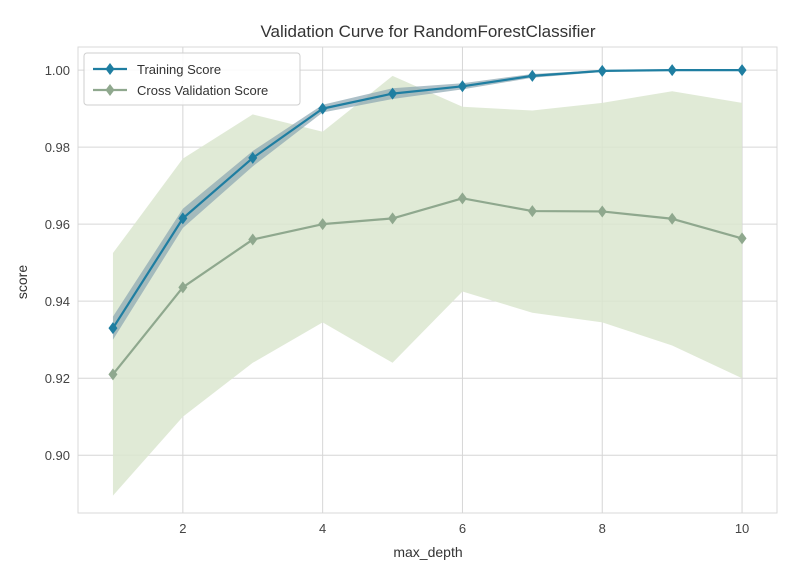 This screenshot has height=579, width=800. I want to click on legend: Training Score Cross Validation Score, so click(192, 79).